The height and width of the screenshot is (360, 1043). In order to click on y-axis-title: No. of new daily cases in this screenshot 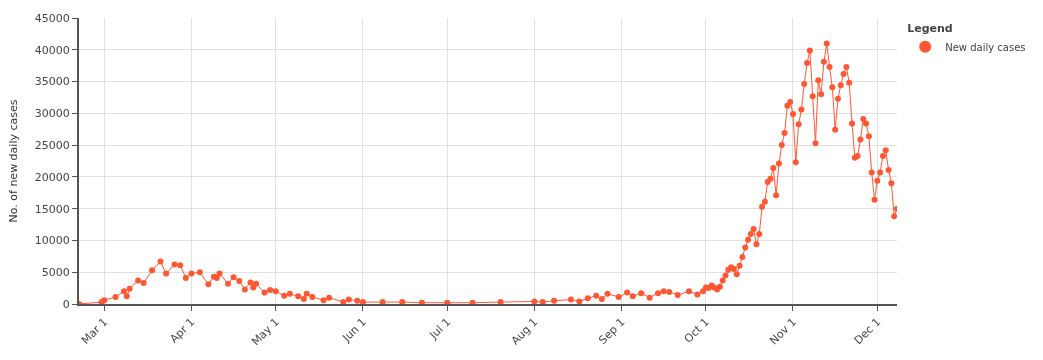, I will do `click(13, 161)`.